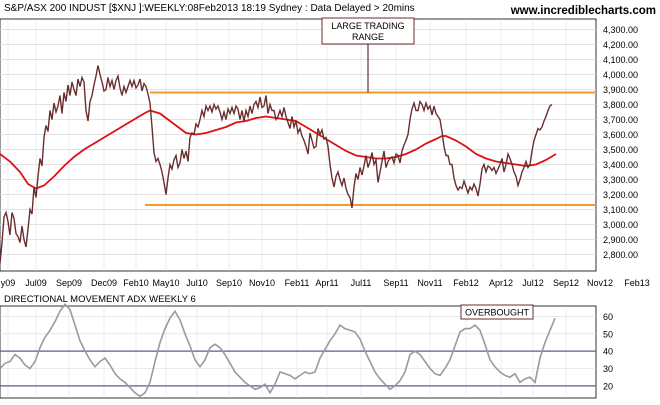 This screenshot has height=405, width=660. What do you see at coordinates (620, 210) in the screenshot?
I see `price-y-tick-label: 3,100.00` at bounding box center [620, 210].